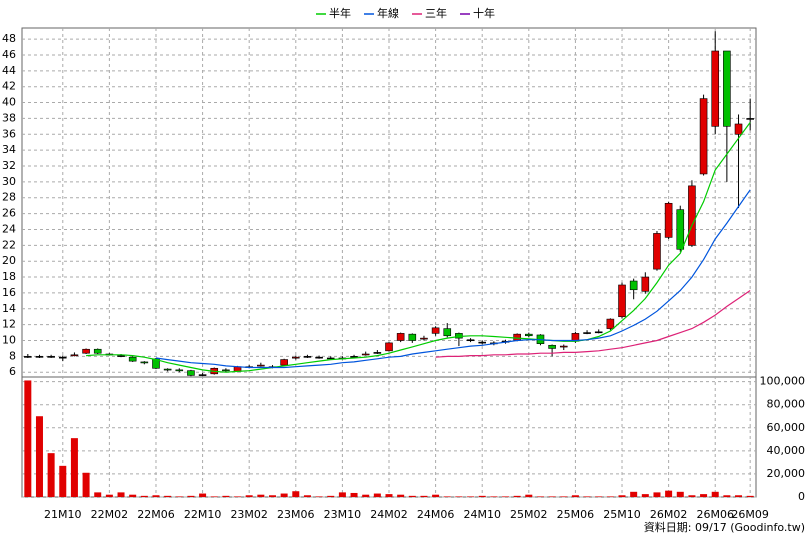 The height and width of the screenshot is (540, 808). What do you see at coordinates (340, 13) in the screenshot?
I see `legend-label: 半年` at bounding box center [340, 13].